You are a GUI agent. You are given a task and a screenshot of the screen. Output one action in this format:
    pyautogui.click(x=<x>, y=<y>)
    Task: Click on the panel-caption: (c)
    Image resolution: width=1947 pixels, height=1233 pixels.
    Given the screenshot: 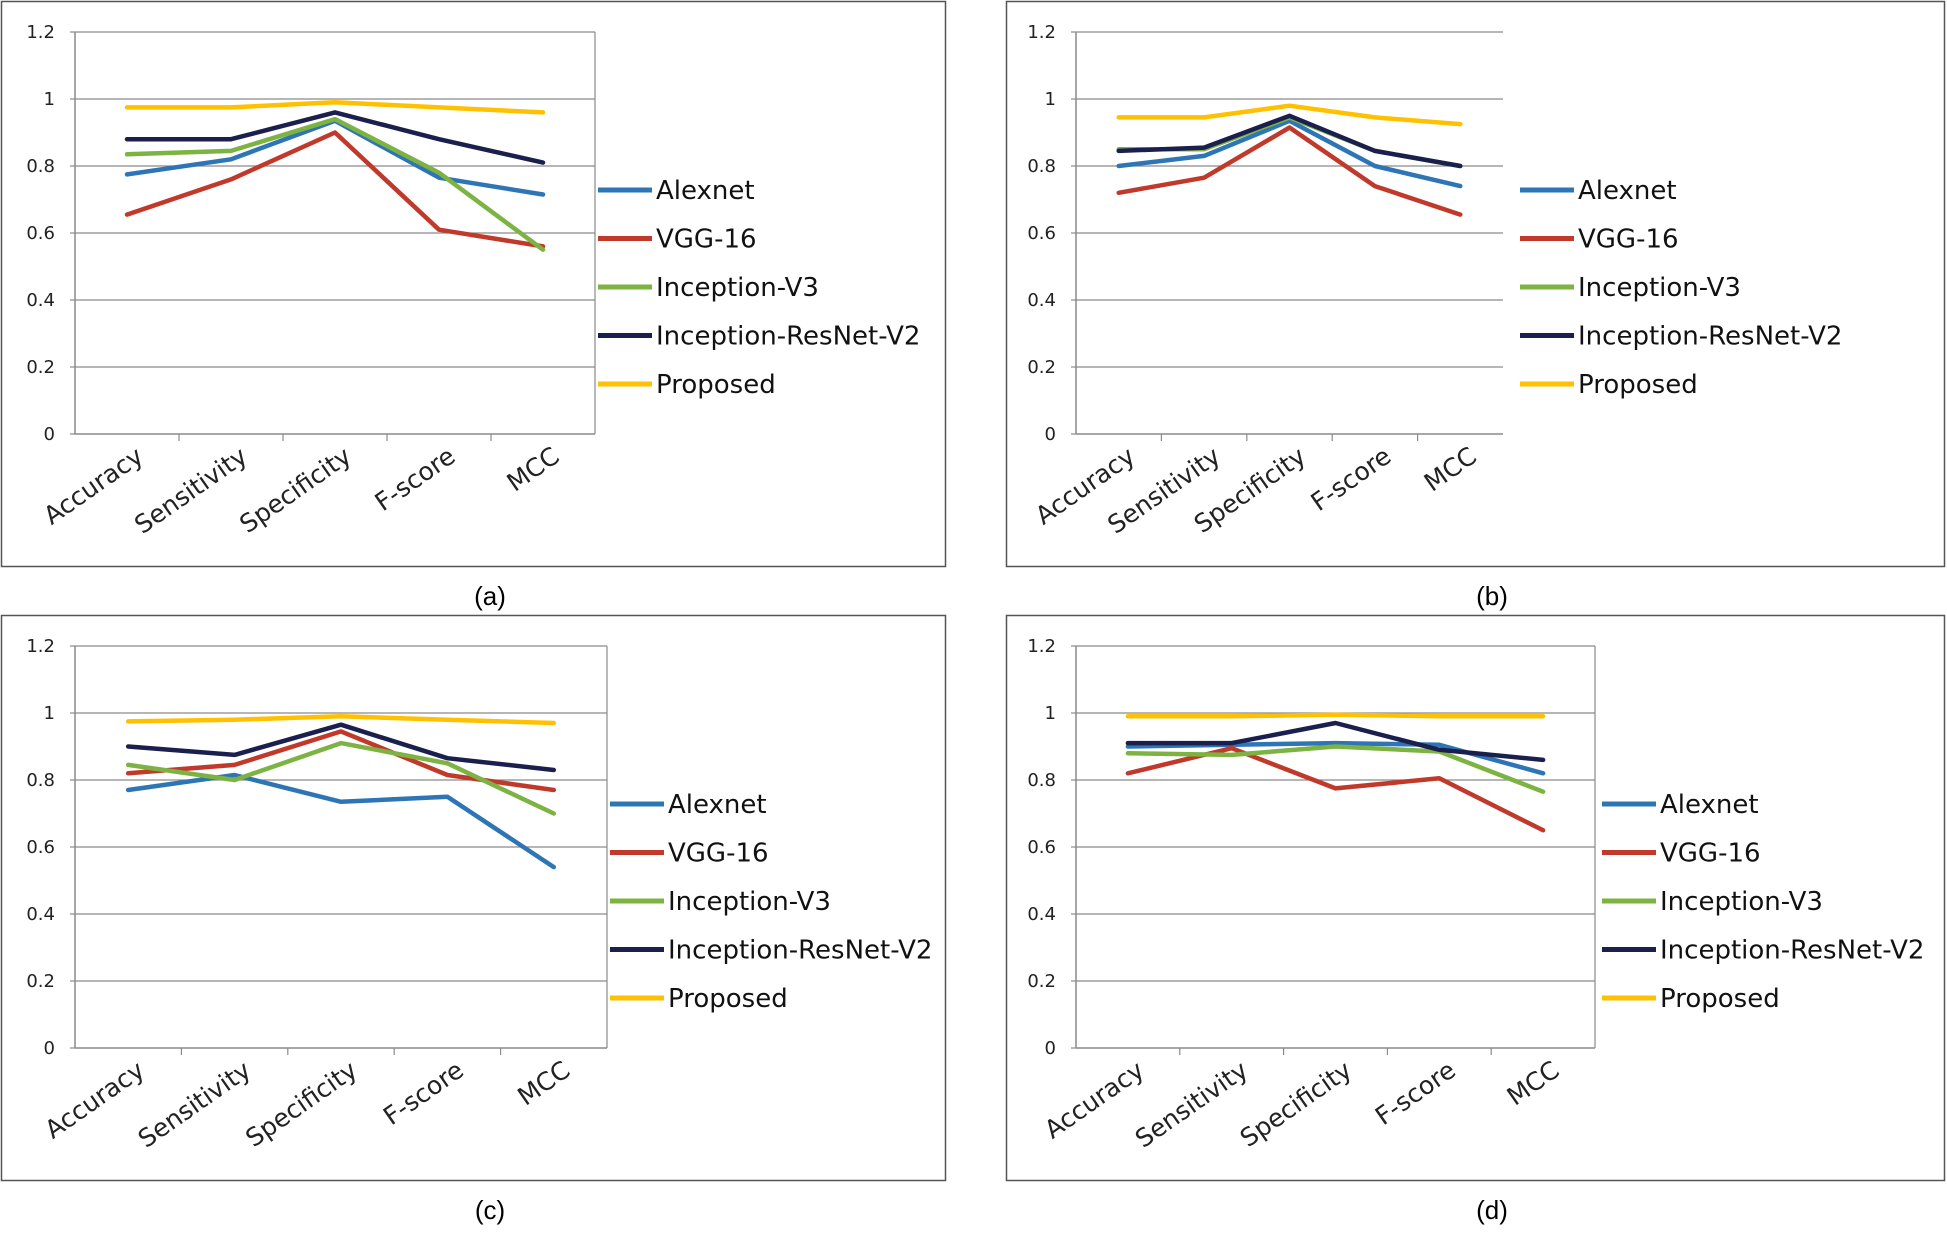 What is the action you would take?
    pyautogui.click(x=490, y=1210)
    